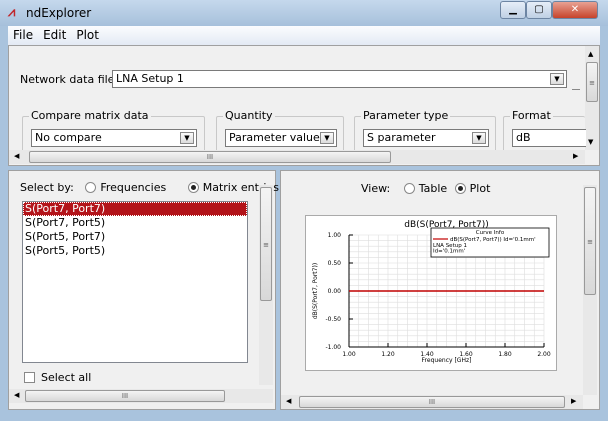 The height and width of the screenshot is (421, 608). What do you see at coordinates (447, 360) in the screenshot?
I see `x-axis-label: Frequency [GHz]` at bounding box center [447, 360].